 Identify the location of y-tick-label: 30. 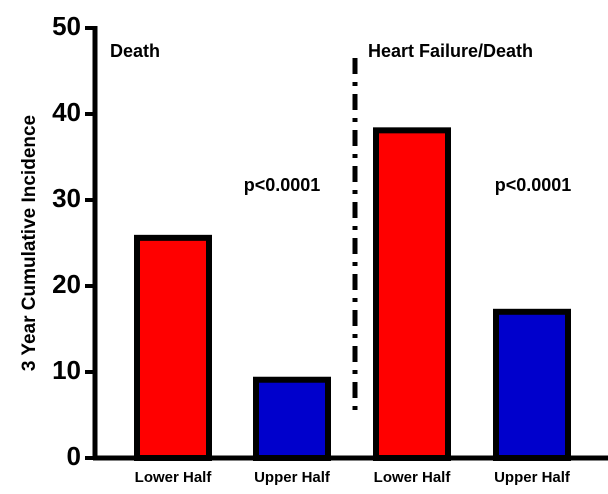
(66, 198).